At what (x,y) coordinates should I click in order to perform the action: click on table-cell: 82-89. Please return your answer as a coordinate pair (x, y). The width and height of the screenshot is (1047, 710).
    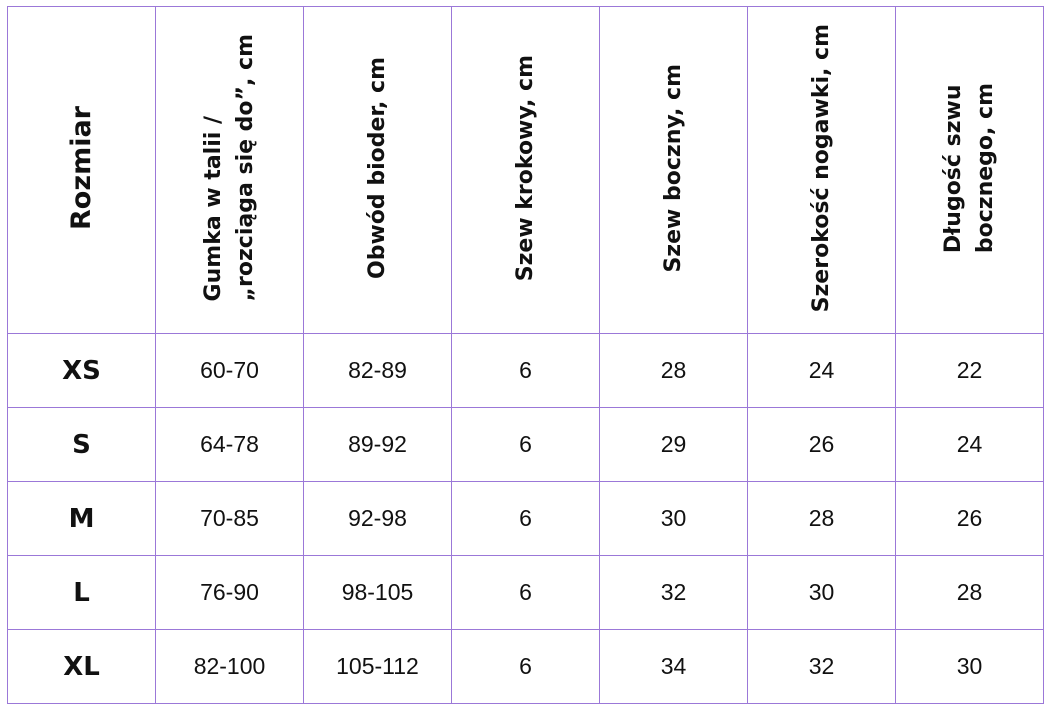
    Looking at the image, I should click on (377, 370).